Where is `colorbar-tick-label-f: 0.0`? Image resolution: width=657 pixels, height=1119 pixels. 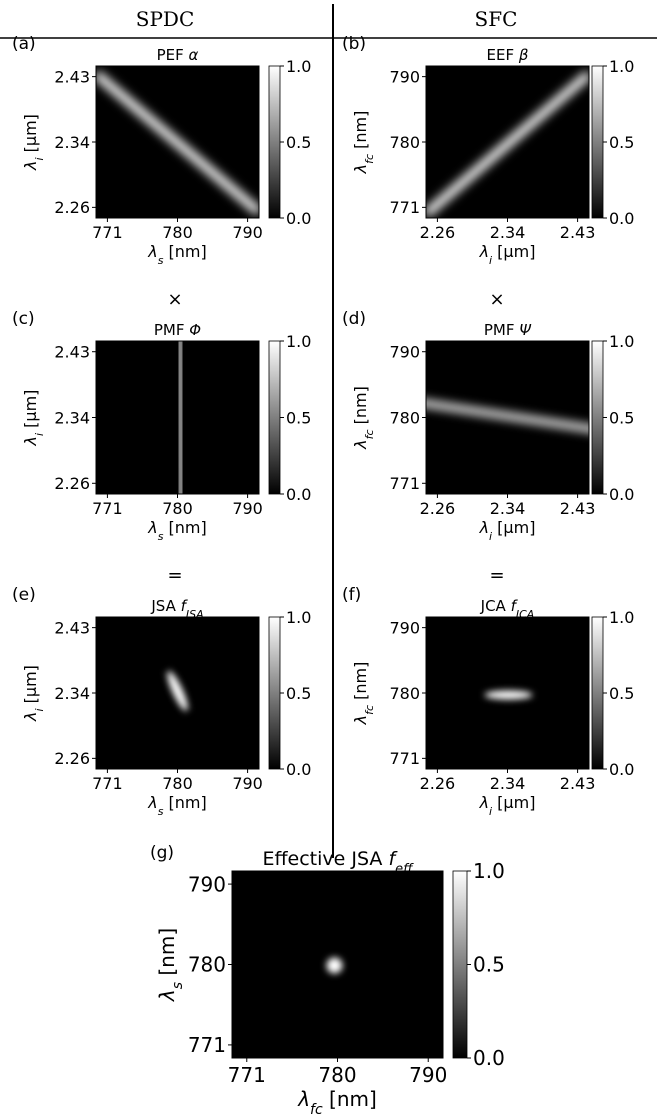 colorbar-tick-label-f: 0.0 is located at coordinates (621, 769).